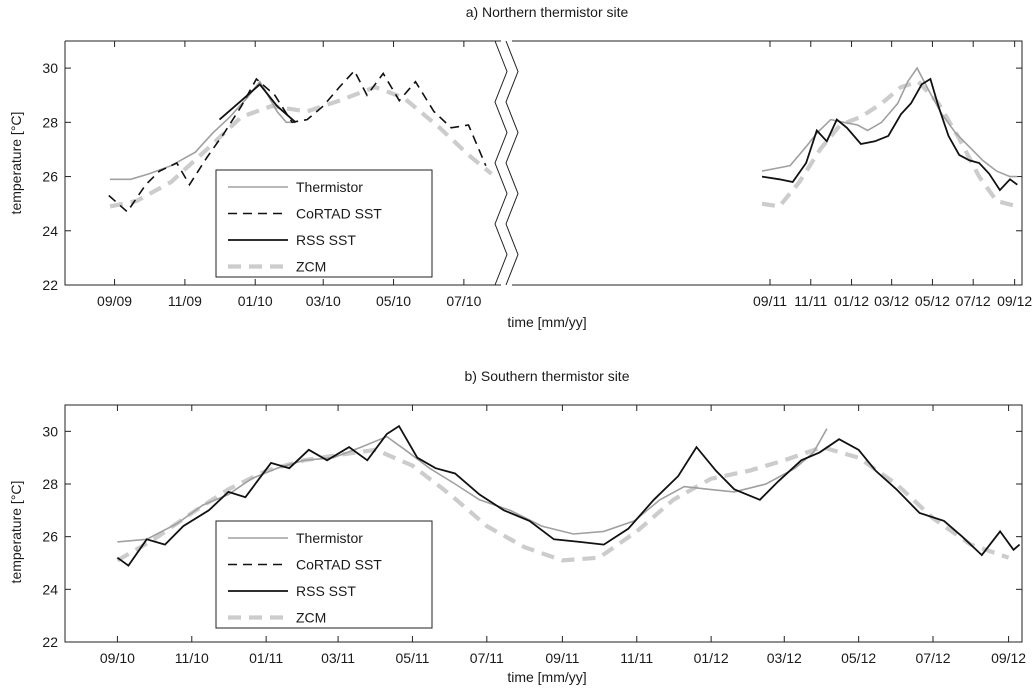 This screenshot has height=688, width=1033. Describe the element at coordinates (117, 658) in the screenshot. I see `panel-b-xtick-label: 09/10` at that location.